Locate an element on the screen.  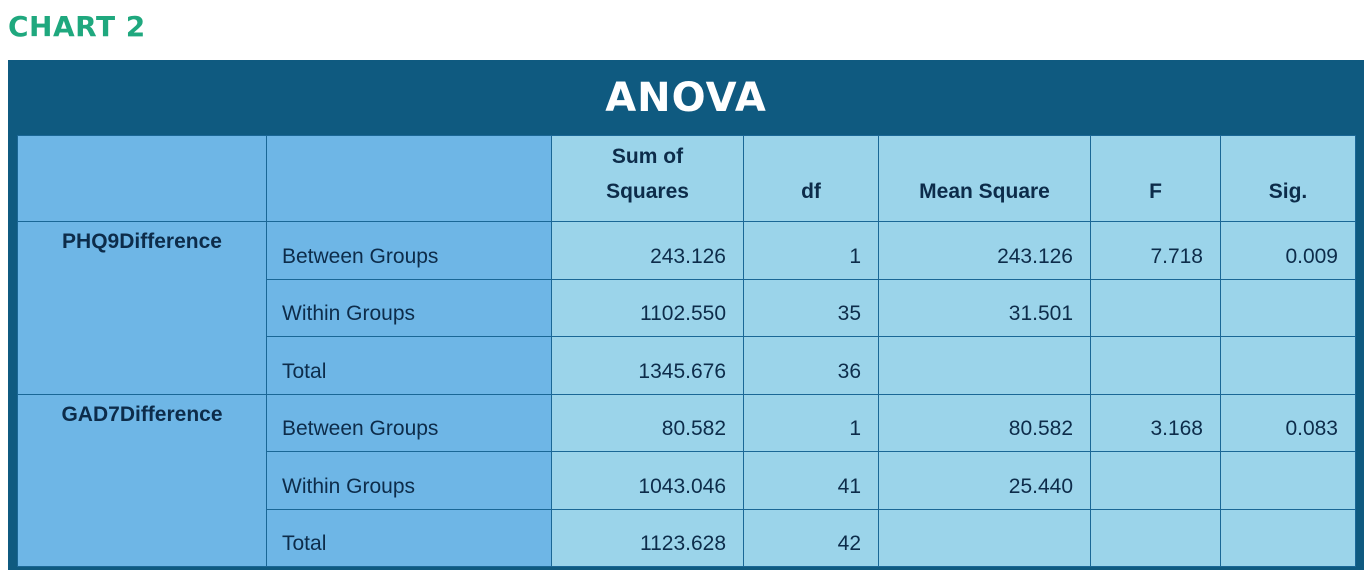
sum-of-squares-cell: 1102.550 is located at coordinates (647, 307).